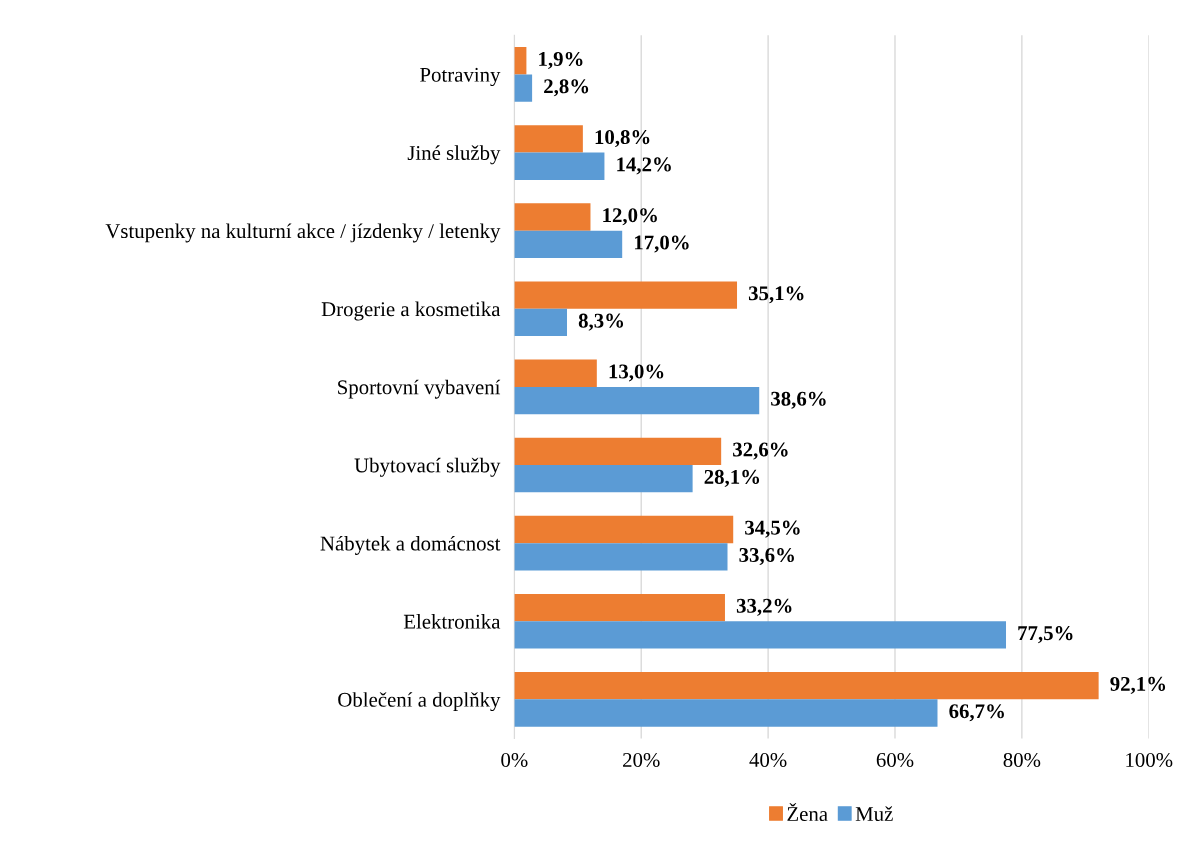 Image resolution: width=1177 pixels, height=842 pixels. Describe the element at coordinates (772, 529) in the screenshot. I see `data-label: 34,5%` at that location.